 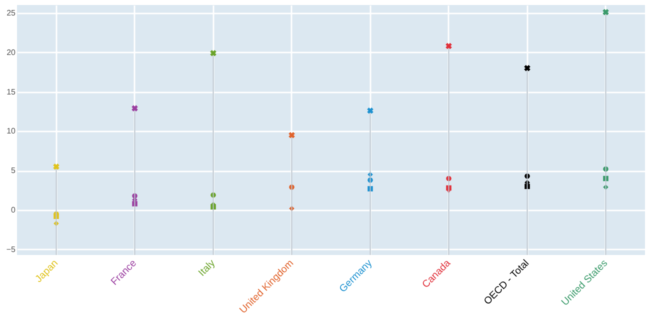 What do you see at coordinates (11, 13) in the screenshot?
I see `y-tick-label: 25` at bounding box center [11, 13].